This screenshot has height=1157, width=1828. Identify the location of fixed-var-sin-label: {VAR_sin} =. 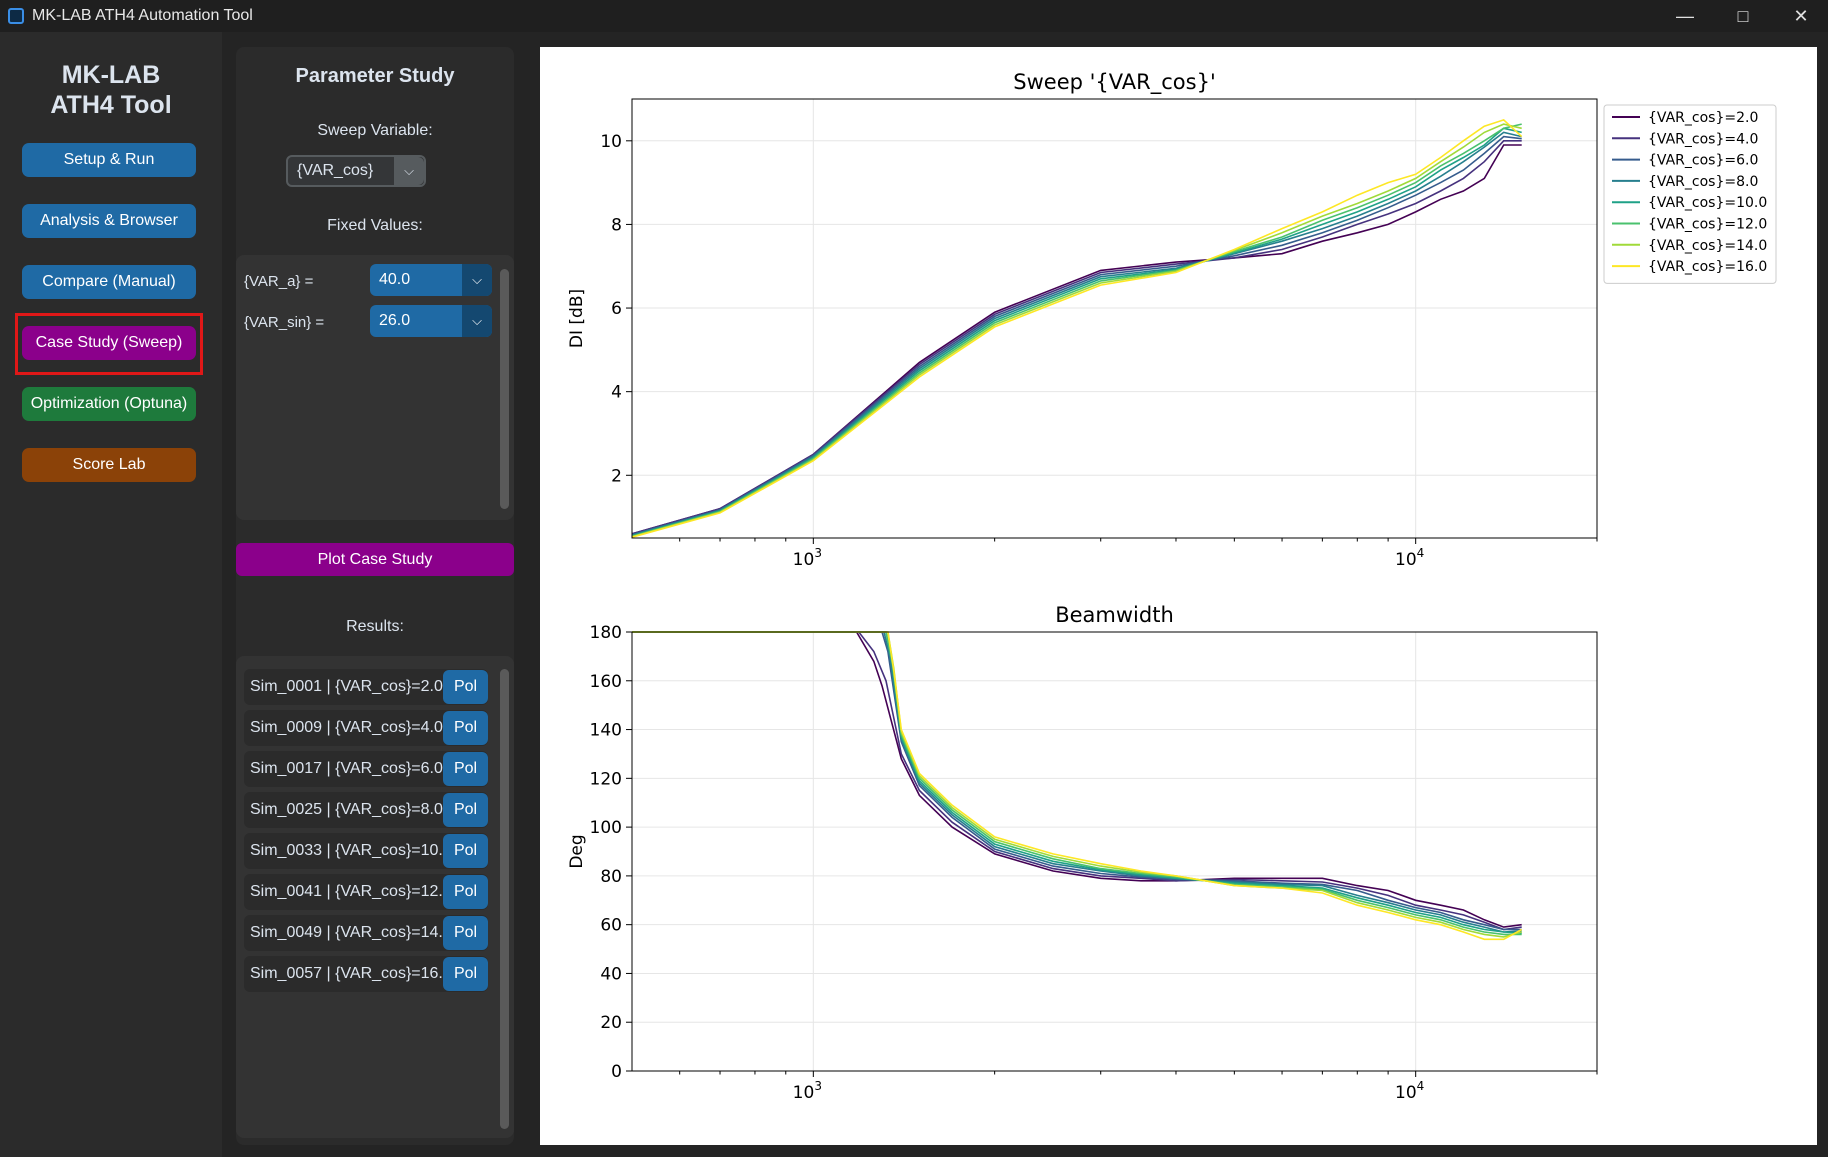
(284, 322).